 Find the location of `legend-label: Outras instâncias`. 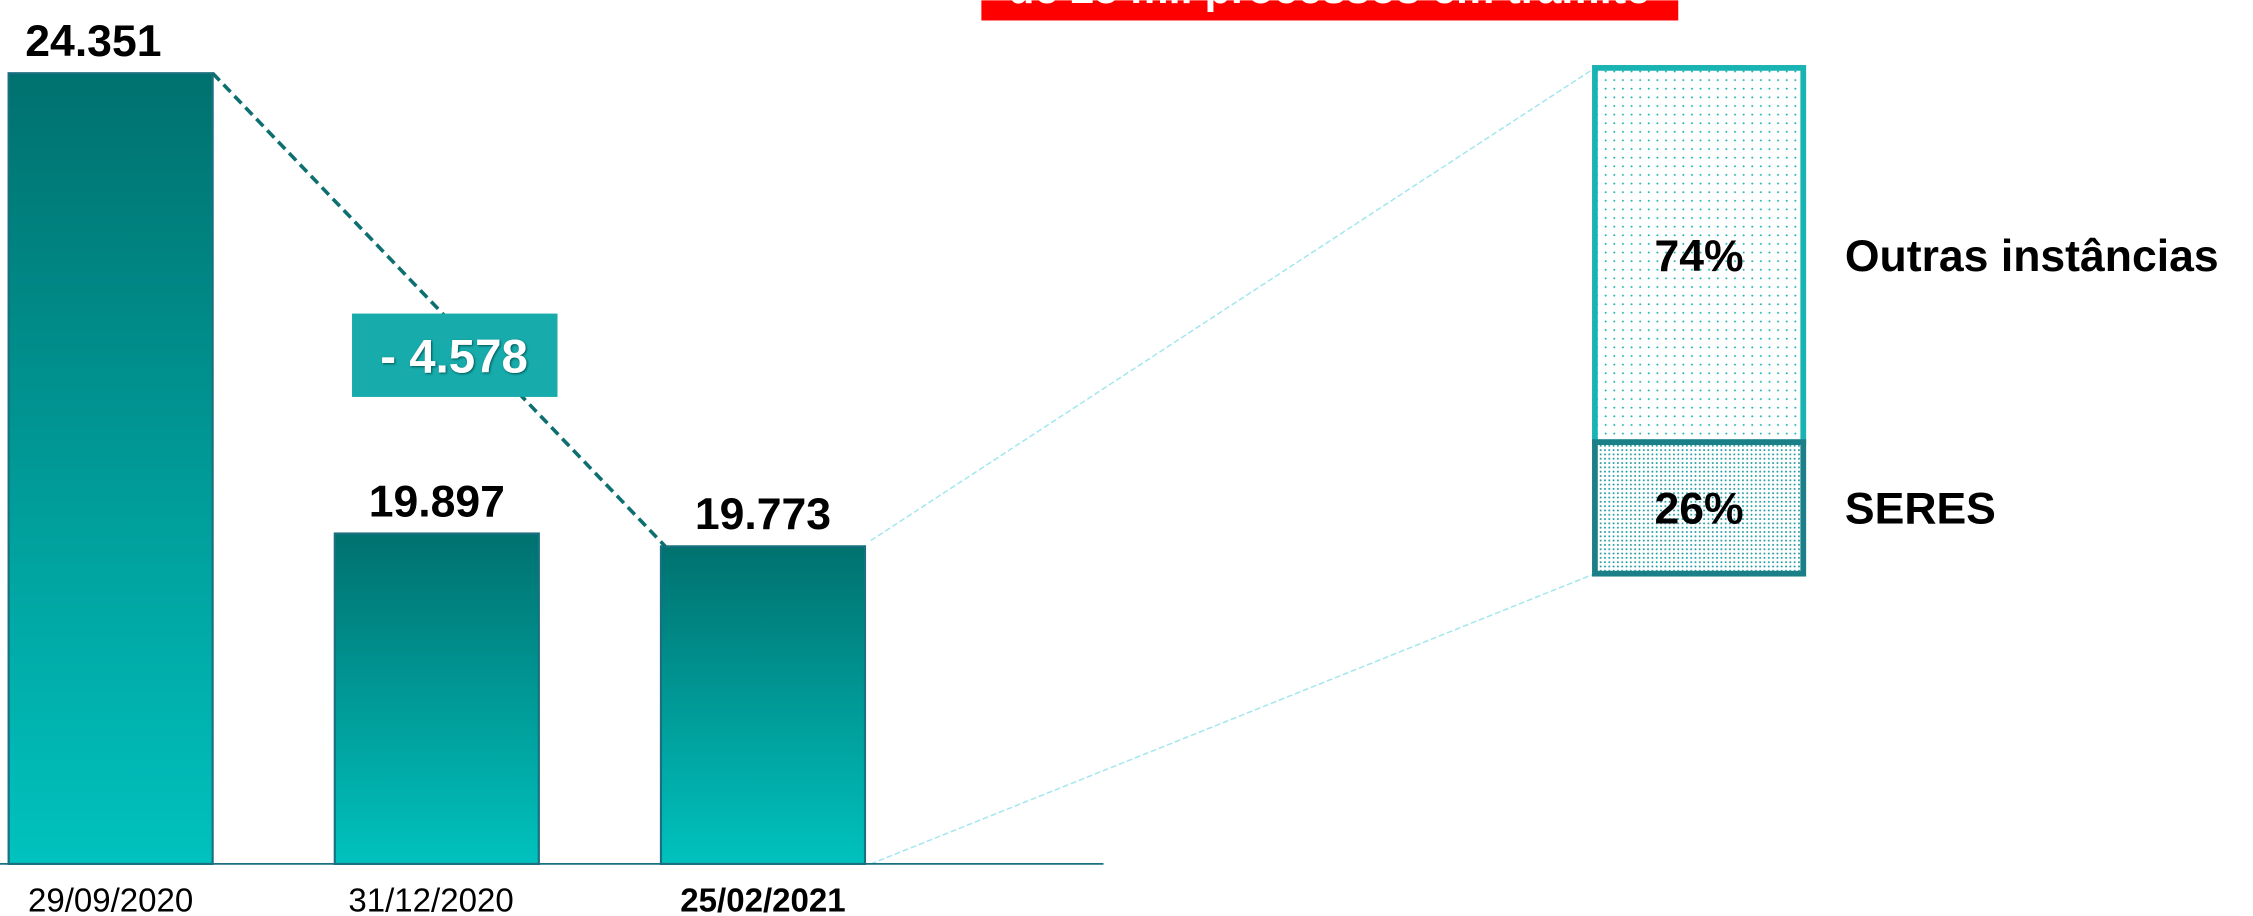

legend-label: Outras instâncias is located at coordinates (2032, 256).